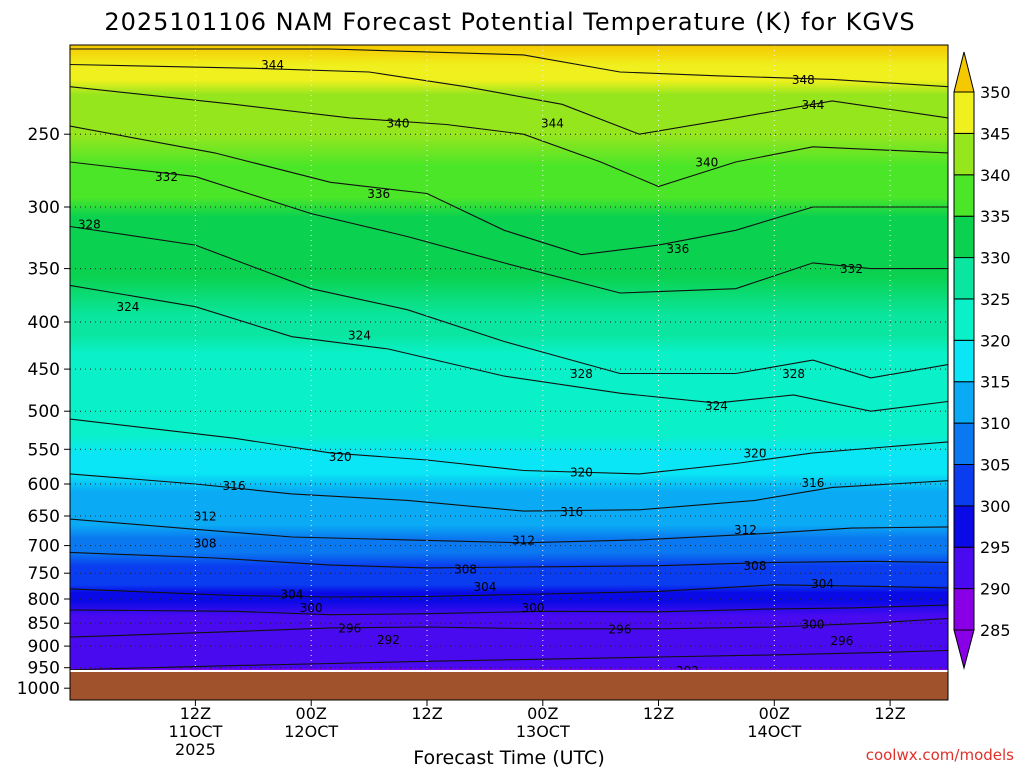 The height and width of the screenshot is (768, 1024). I want to click on y-tick-label-500: 500, so click(44, 412).